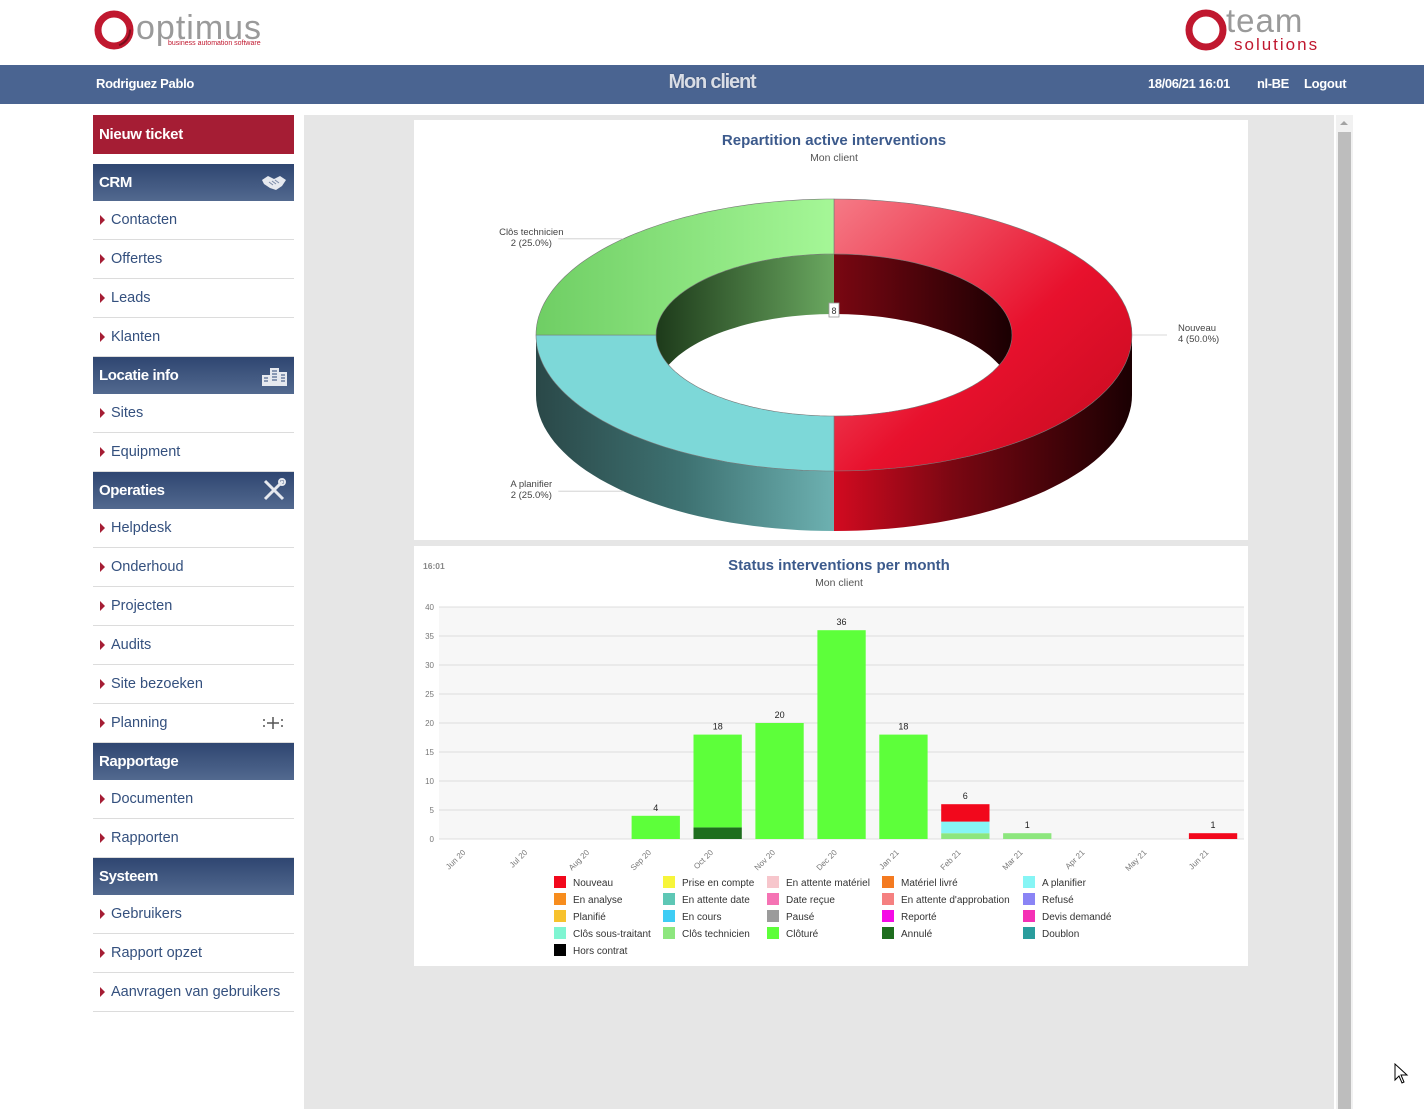 The width and height of the screenshot is (1424, 1109). What do you see at coordinates (593, 883) in the screenshot?
I see `legend-label: Nouveau` at bounding box center [593, 883].